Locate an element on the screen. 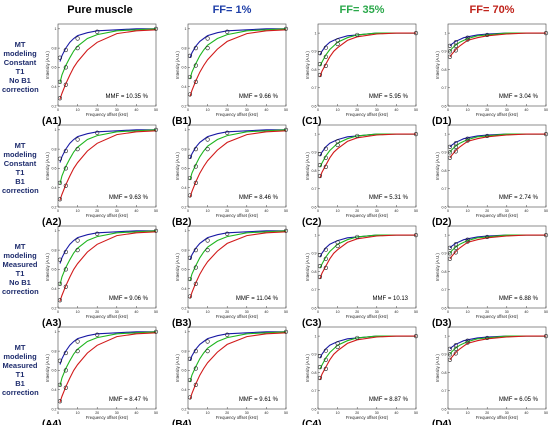 The height and width of the screenshot is (425, 550). panel-c3-curve-blue is located at coordinates (367, 246).